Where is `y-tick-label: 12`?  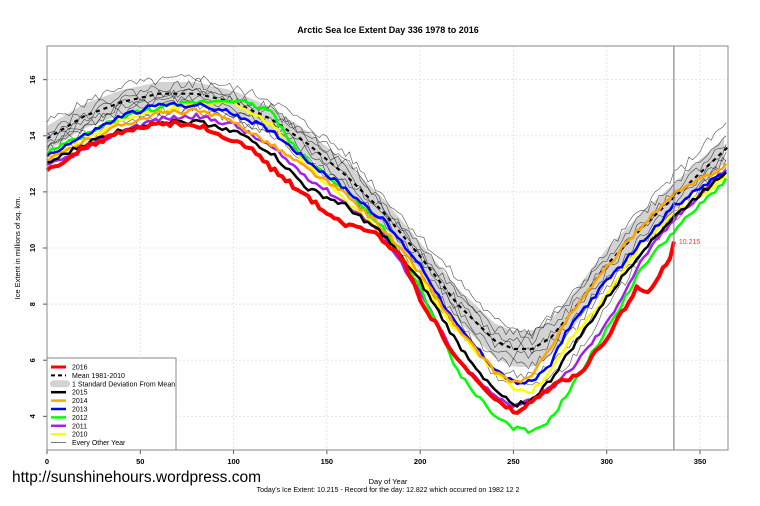 y-tick-label: 12 is located at coordinates (32, 192).